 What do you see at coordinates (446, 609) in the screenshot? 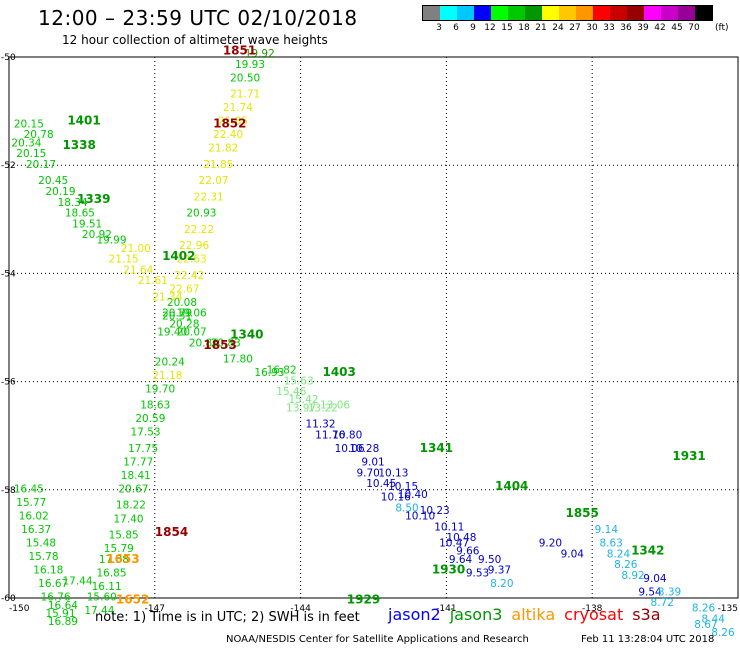
I see `lon-tick-label: -141` at bounding box center [446, 609].